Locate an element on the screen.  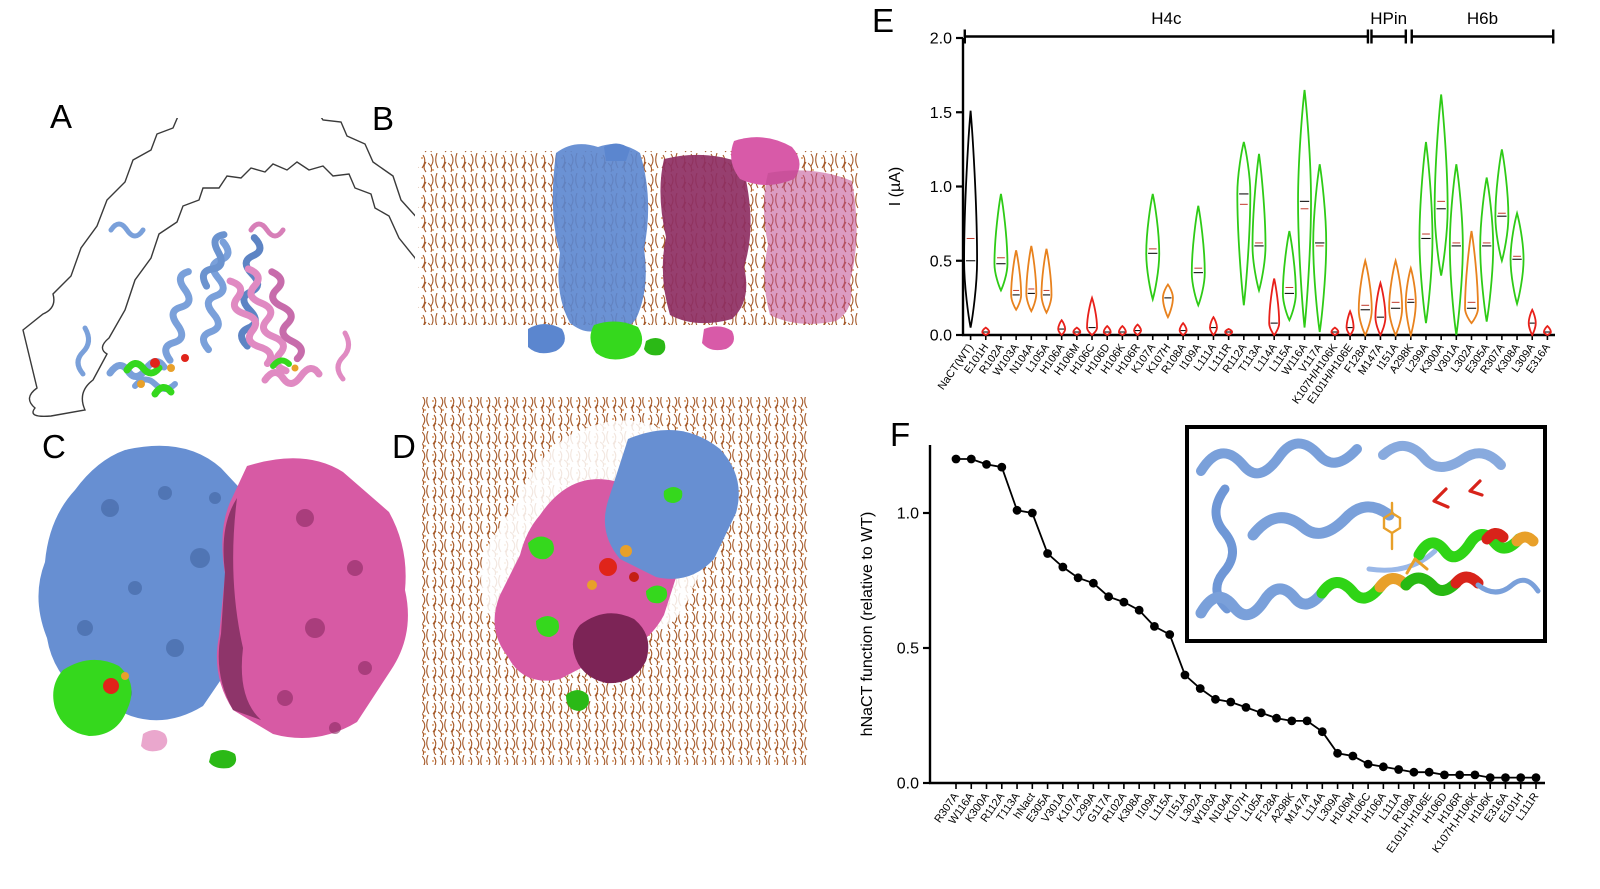
f-point-R112A is located at coordinates (1002, 467).